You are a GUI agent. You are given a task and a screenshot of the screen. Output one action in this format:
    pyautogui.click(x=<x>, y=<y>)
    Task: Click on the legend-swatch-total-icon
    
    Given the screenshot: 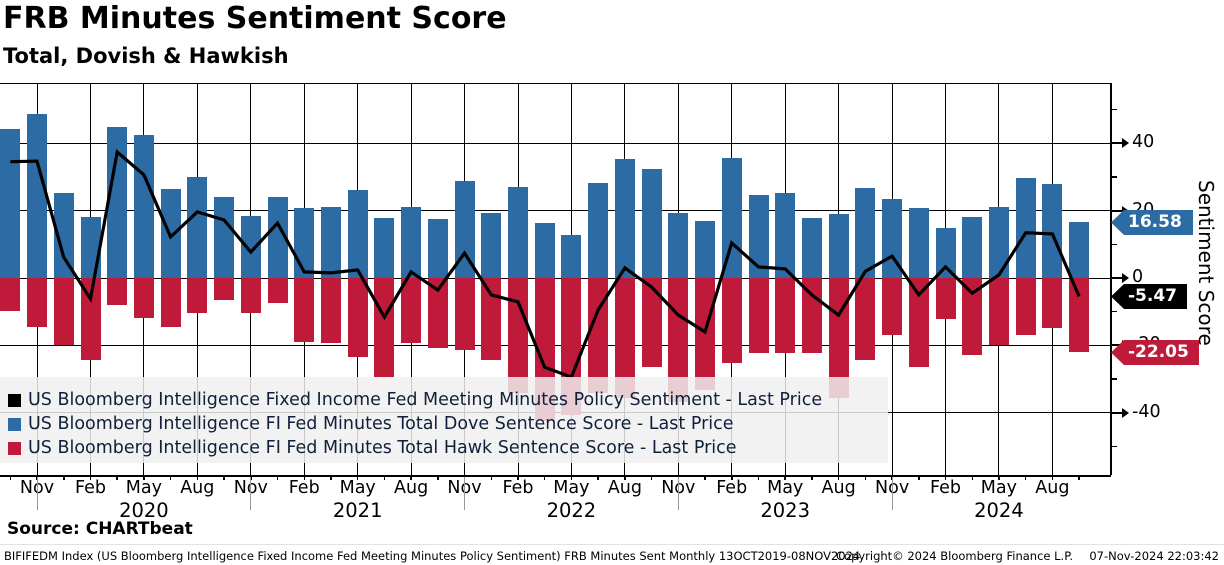 What is the action you would take?
    pyautogui.click(x=14, y=400)
    